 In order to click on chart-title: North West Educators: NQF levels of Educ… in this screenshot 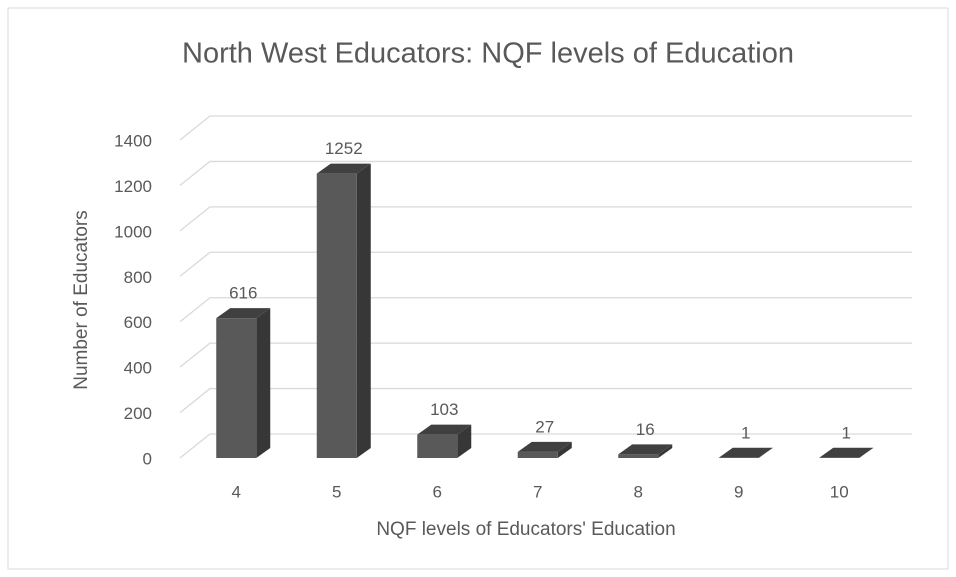, I will do `click(488, 54)`.